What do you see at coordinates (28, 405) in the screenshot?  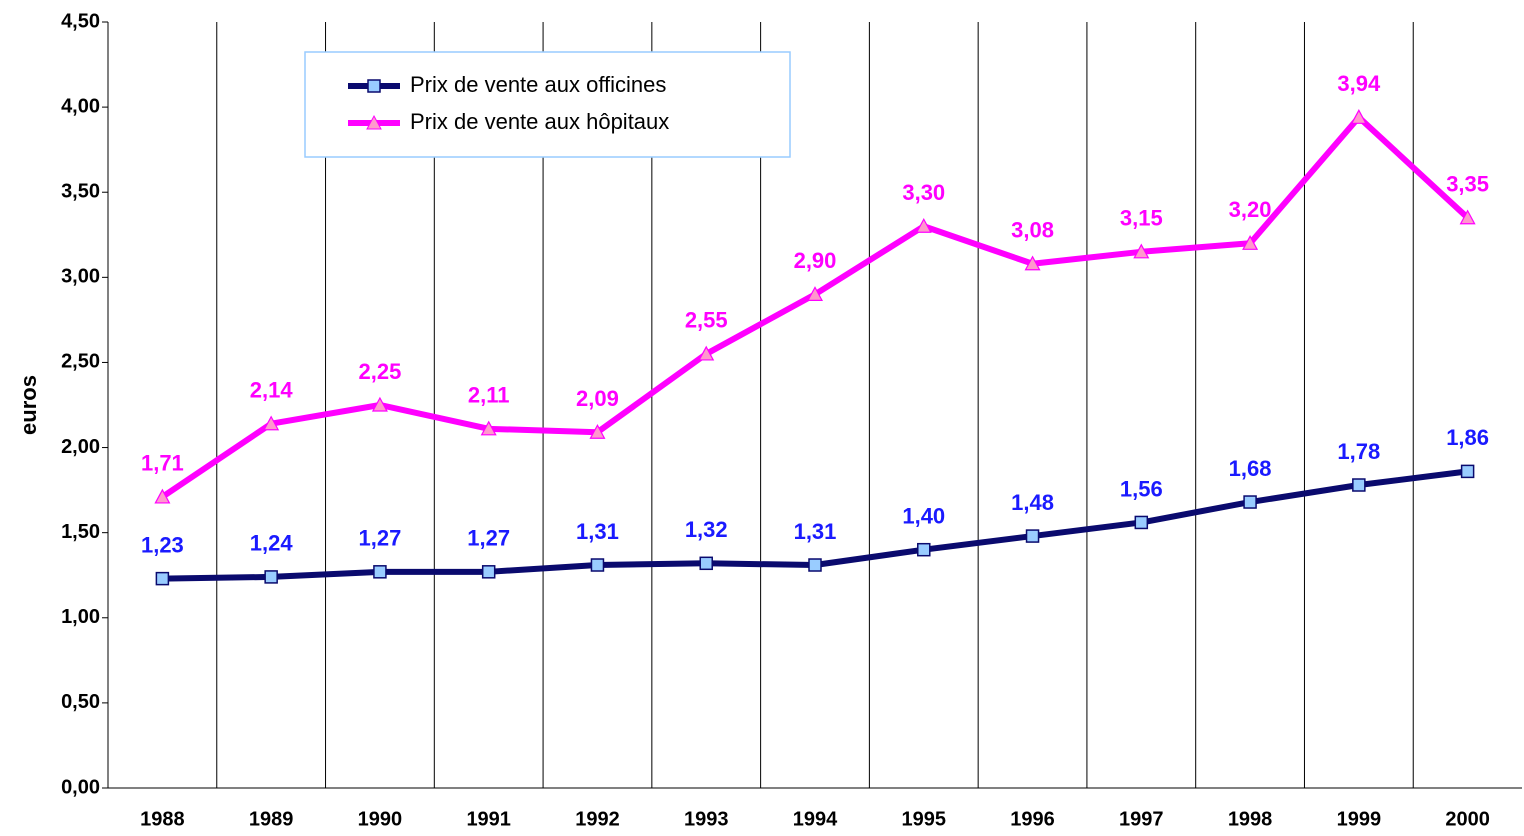 I see `y-axis-label: euros` at bounding box center [28, 405].